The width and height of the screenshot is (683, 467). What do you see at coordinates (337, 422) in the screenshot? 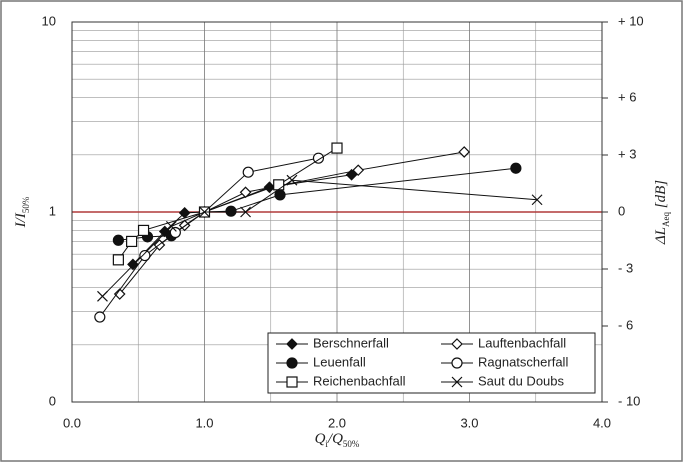
I see `x-tick-label: 2.0` at bounding box center [337, 422].